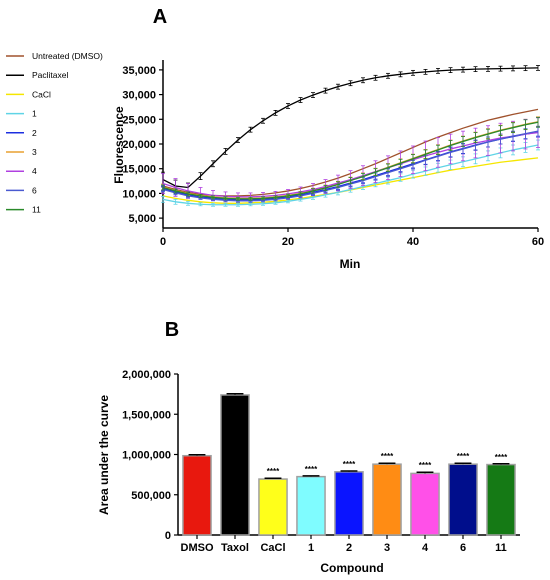 This screenshot has width=550, height=580. What do you see at coordinates (151, 496) in the screenshot?
I see `b-y-tick-label: 500,000` at bounding box center [151, 496].